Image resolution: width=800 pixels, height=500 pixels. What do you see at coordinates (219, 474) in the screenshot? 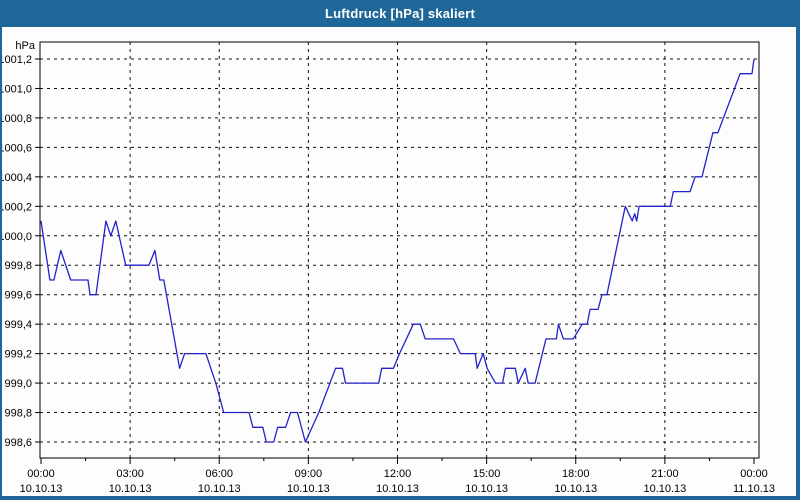
I see `x-tick-label-time: 06:00` at bounding box center [219, 474].